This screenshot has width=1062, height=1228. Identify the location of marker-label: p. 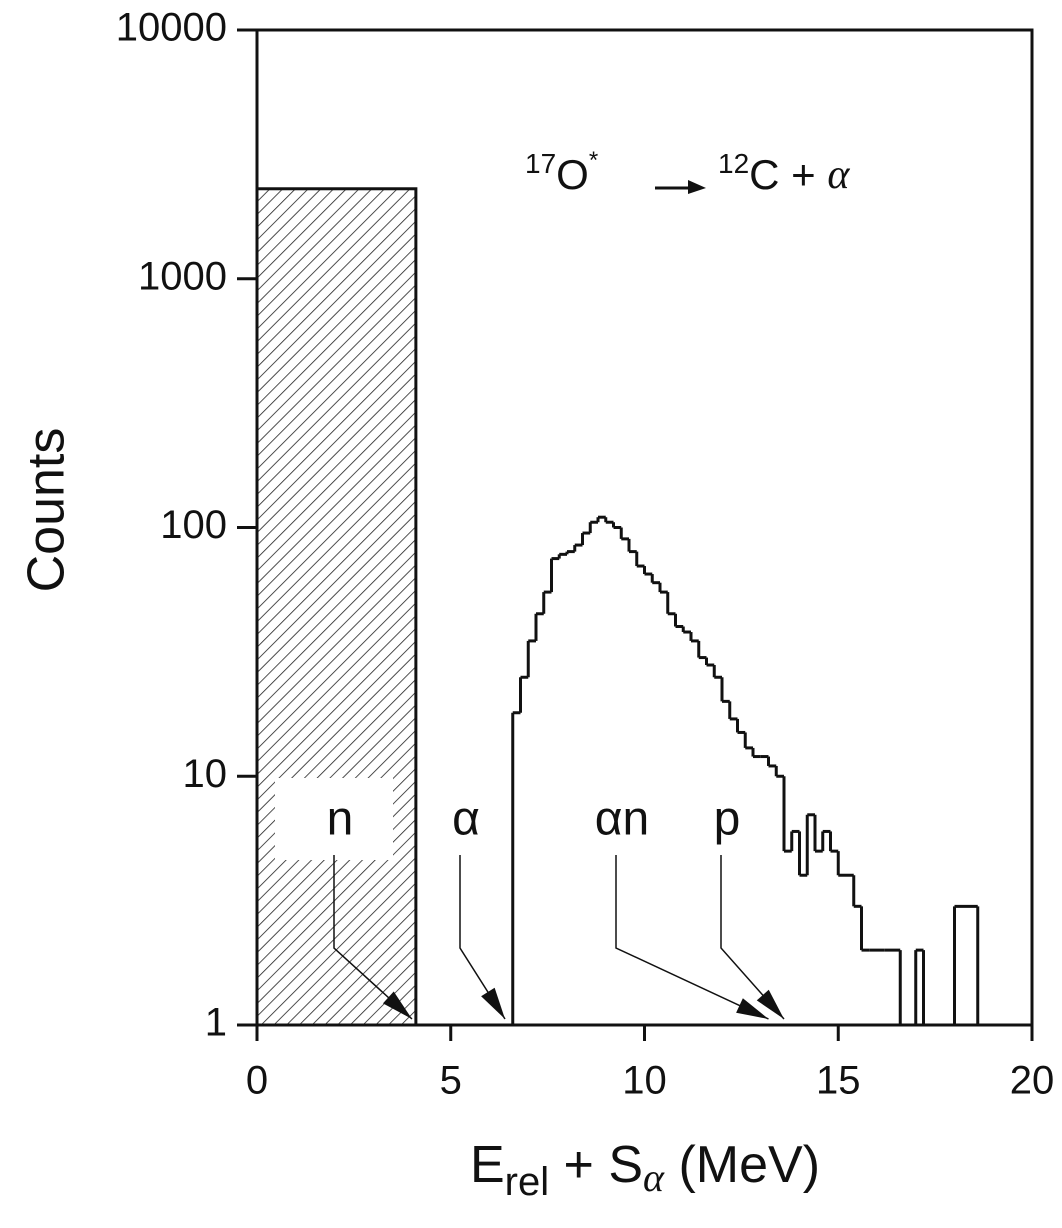
(727, 819).